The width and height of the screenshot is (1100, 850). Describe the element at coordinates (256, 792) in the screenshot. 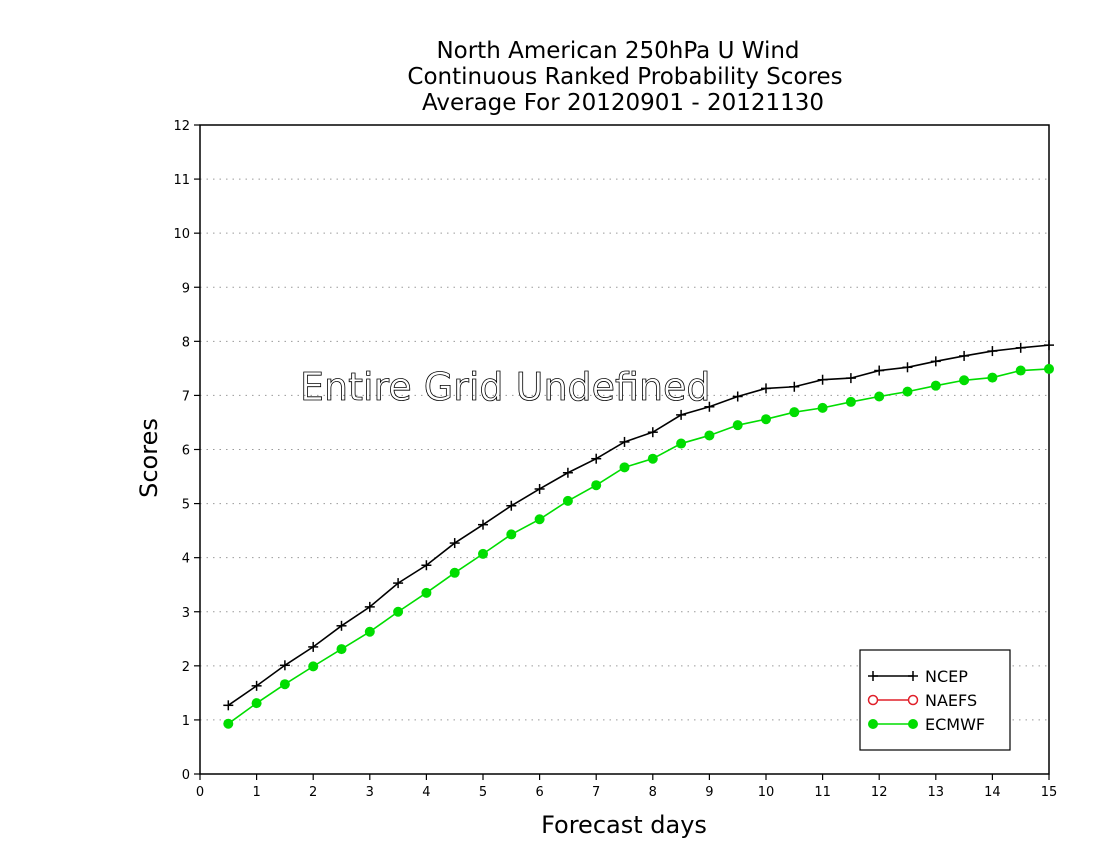

I see `x-tick-label: 1` at that location.